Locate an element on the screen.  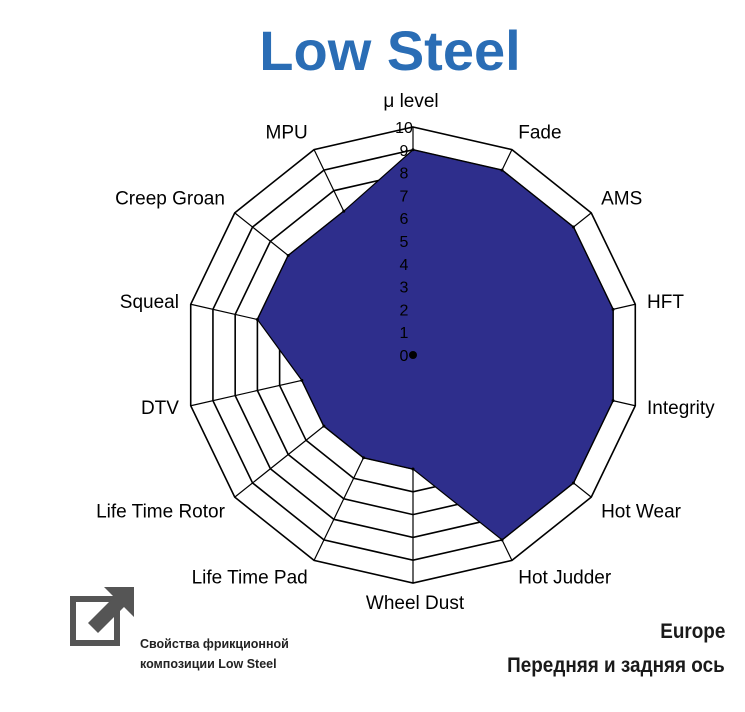
axis-label: Creep Groan is located at coordinates (170, 199).